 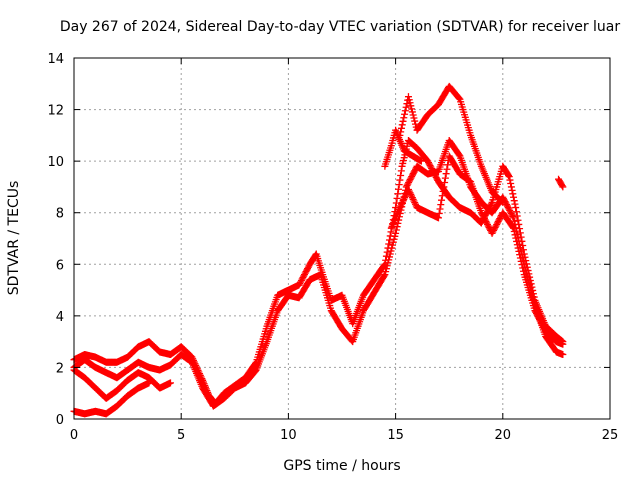 What do you see at coordinates (55, 162) in the screenshot?
I see `y-tick-label: 10` at bounding box center [55, 162].